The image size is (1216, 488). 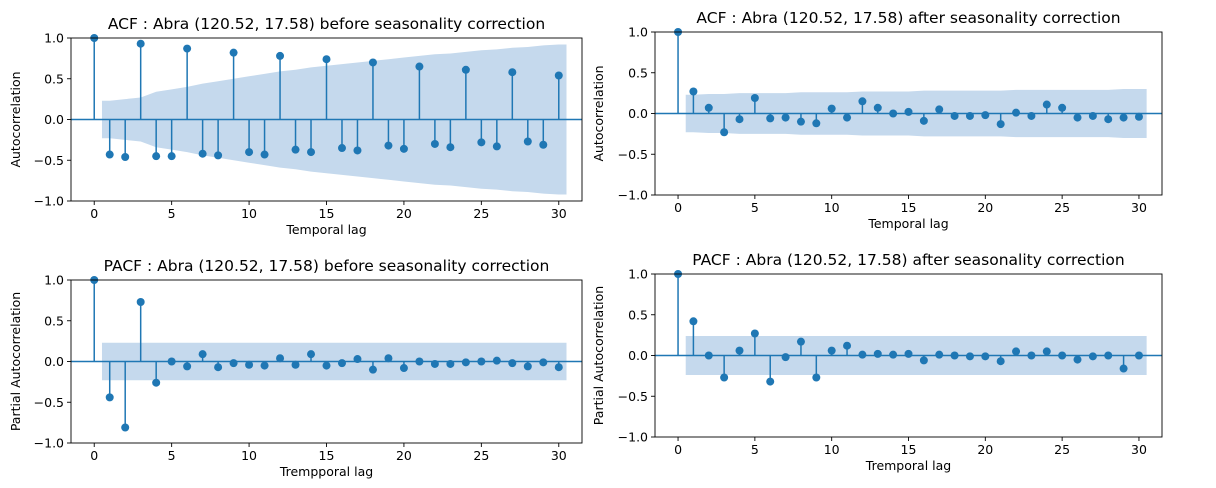 What do you see at coordinates (327, 213) in the screenshot?
I see `x-tick-label: 15` at bounding box center [327, 213].